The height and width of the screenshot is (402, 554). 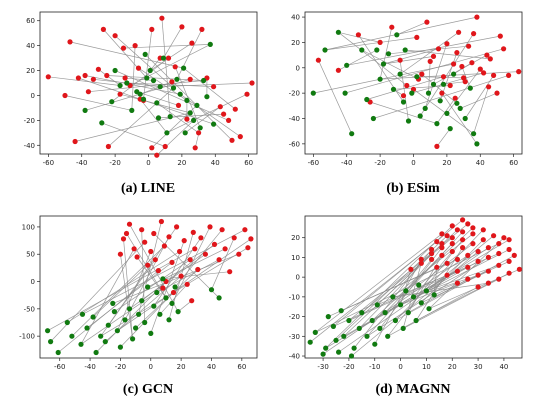 I want to click on y-tick-label-magnn--30: -30, so click(x=294, y=337).